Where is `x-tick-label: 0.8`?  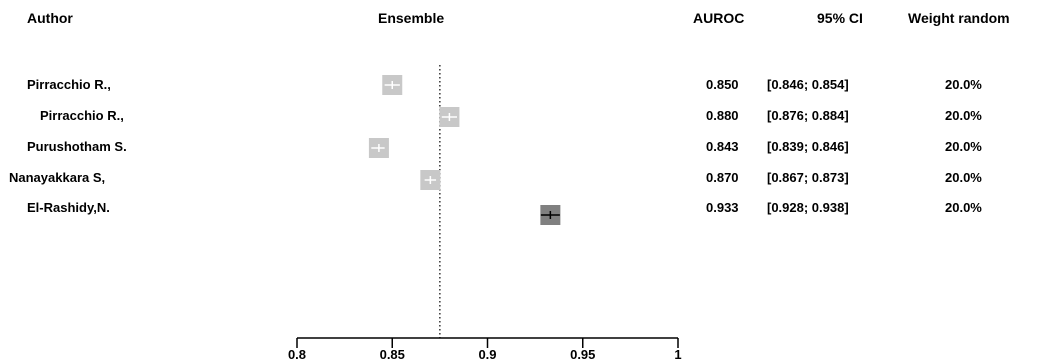
x-tick-label: 0.8 is located at coordinates (297, 354).